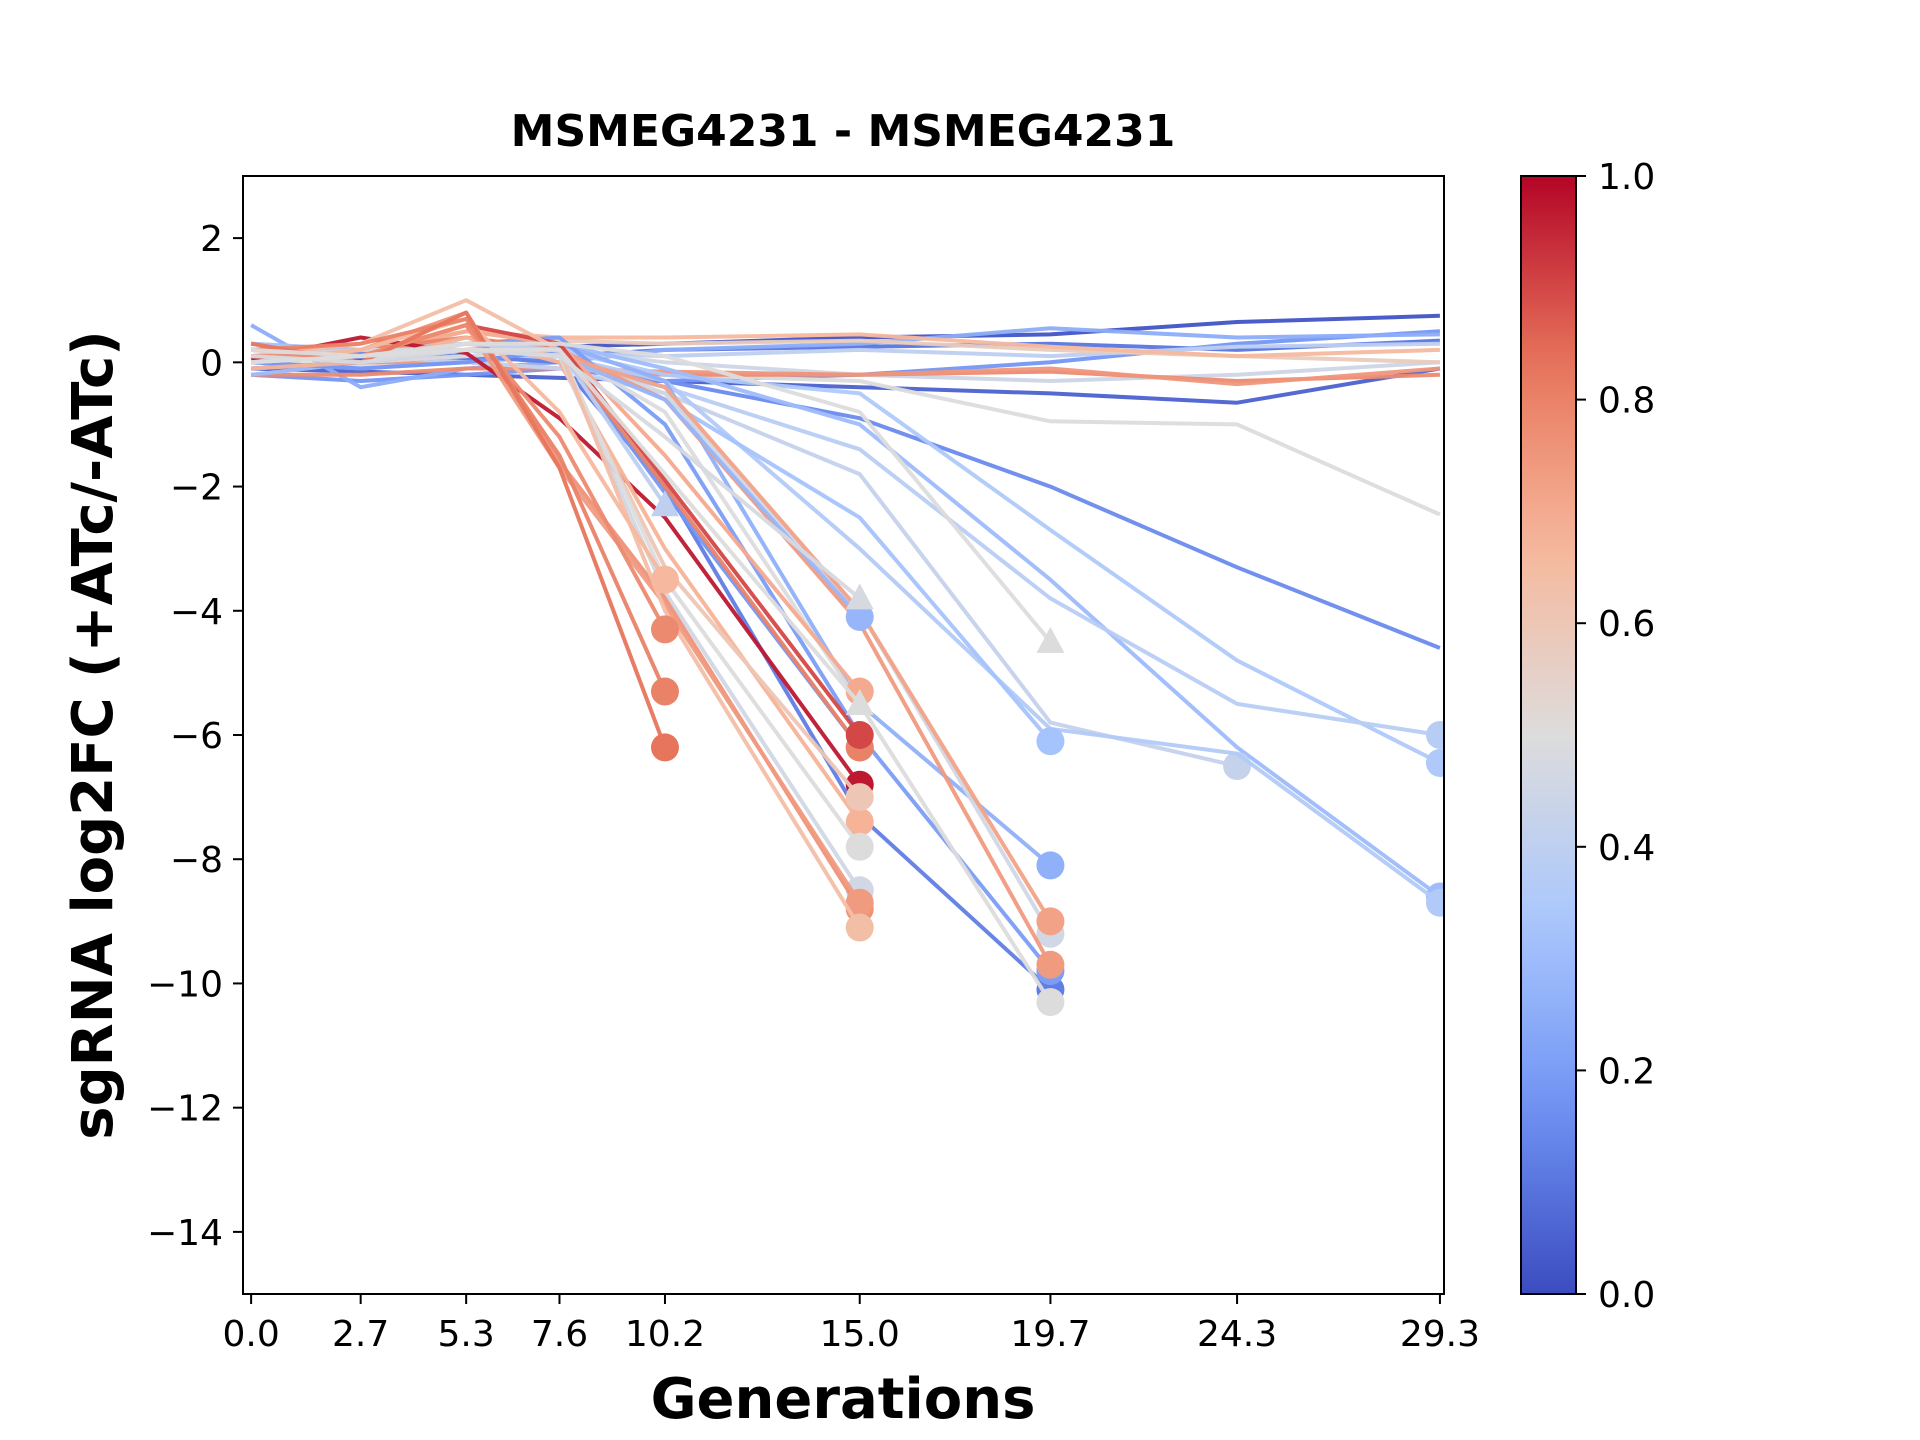 This screenshot has height=1440, width=1920. What do you see at coordinates (93, 735) in the screenshot?
I see `y-axis-label: sgRNA log2FC (+ATc/-ATc)` at bounding box center [93, 735].